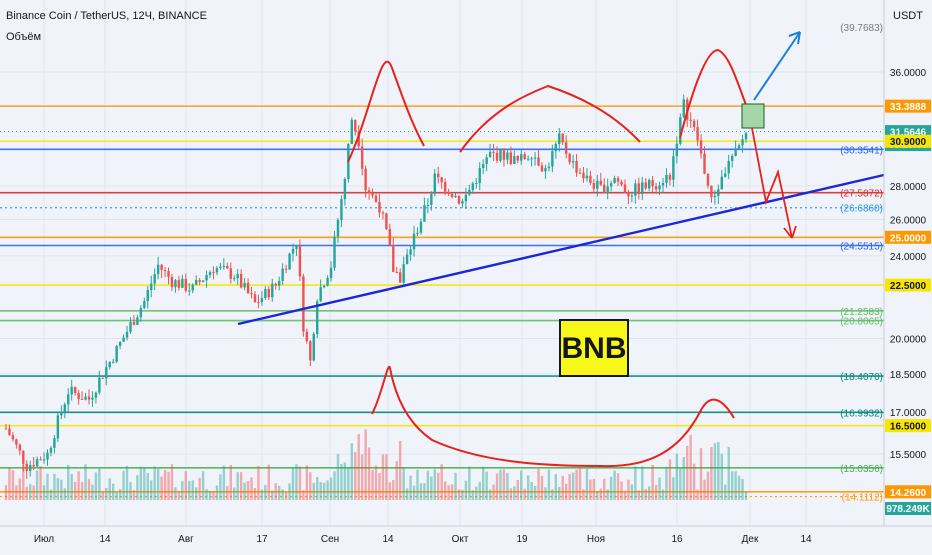  I want to click on price-axis, so click(908, 263).